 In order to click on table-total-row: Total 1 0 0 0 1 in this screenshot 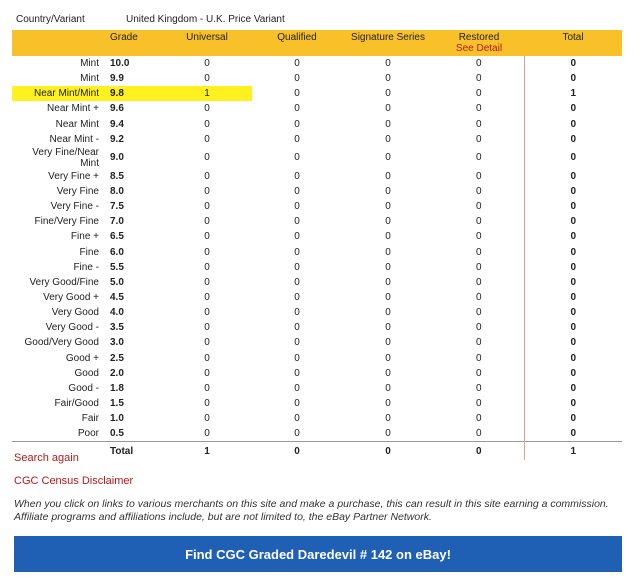, I will do `click(317, 451)`.